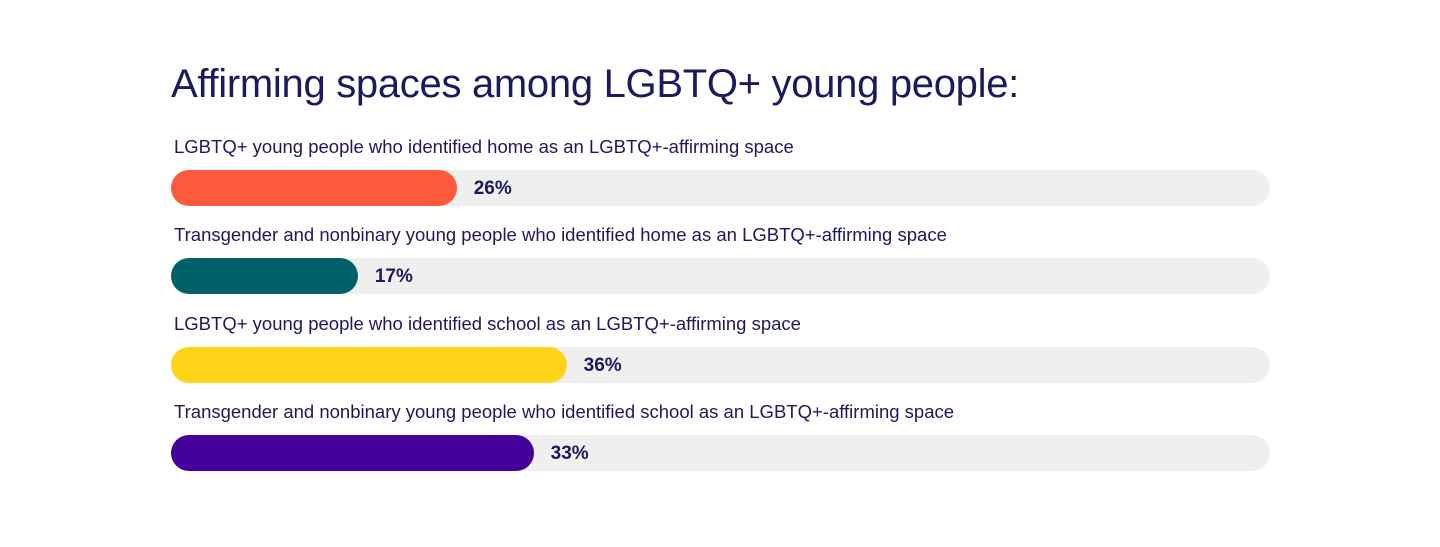  Describe the element at coordinates (720, 452) in the screenshot. I see `bar-track: 33%` at that location.